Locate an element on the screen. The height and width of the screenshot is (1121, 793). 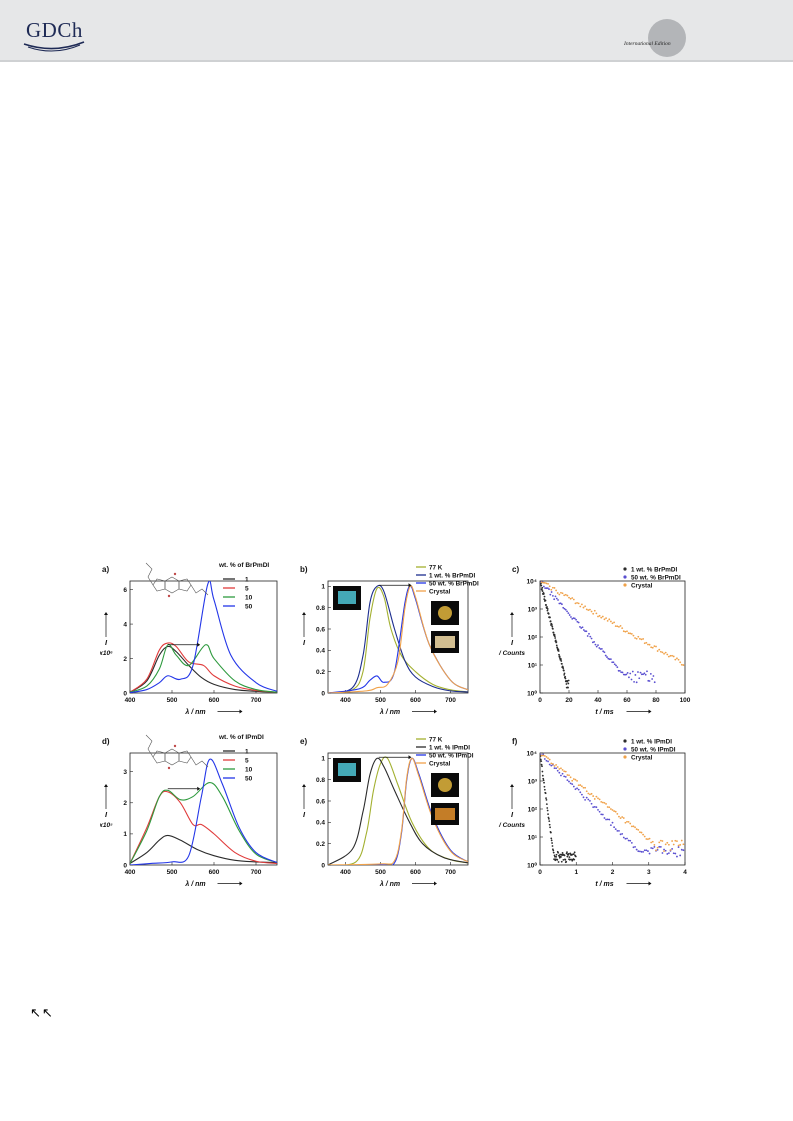
ring-right is located at coordinates (185, 585).